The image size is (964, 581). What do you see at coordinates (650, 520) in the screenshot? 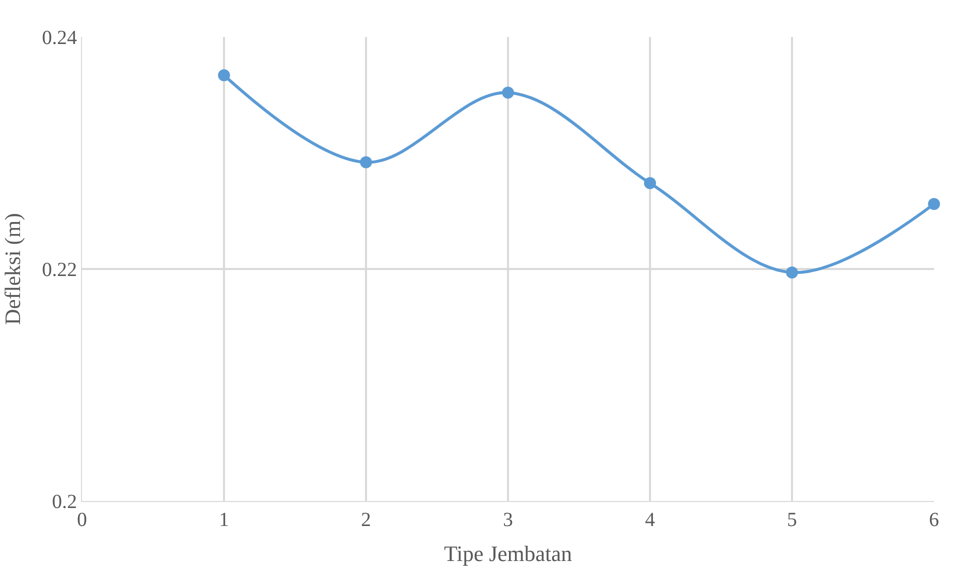
I see `x-tick-label: 4` at bounding box center [650, 520].